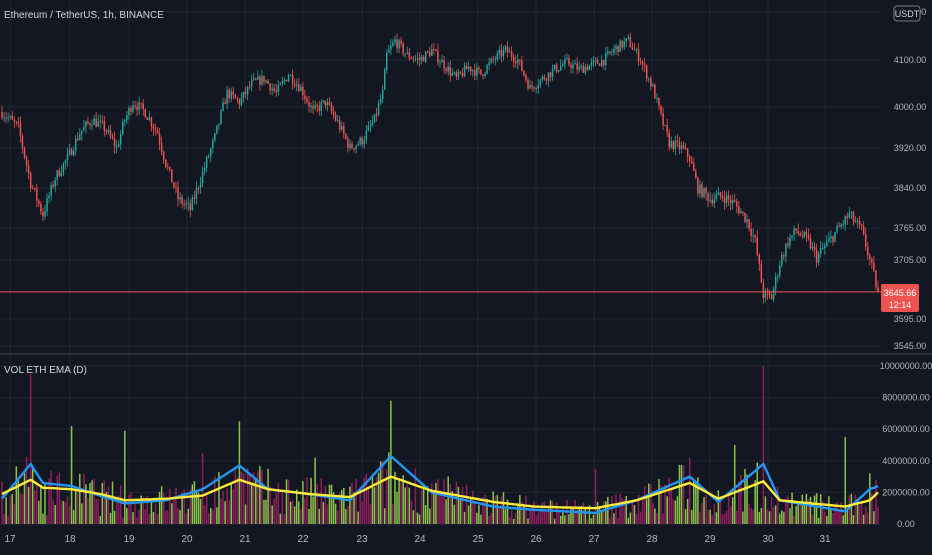 Image resolution: width=932 pixels, height=555 pixels. I want to click on time-tick-label: 25, so click(478, 539).